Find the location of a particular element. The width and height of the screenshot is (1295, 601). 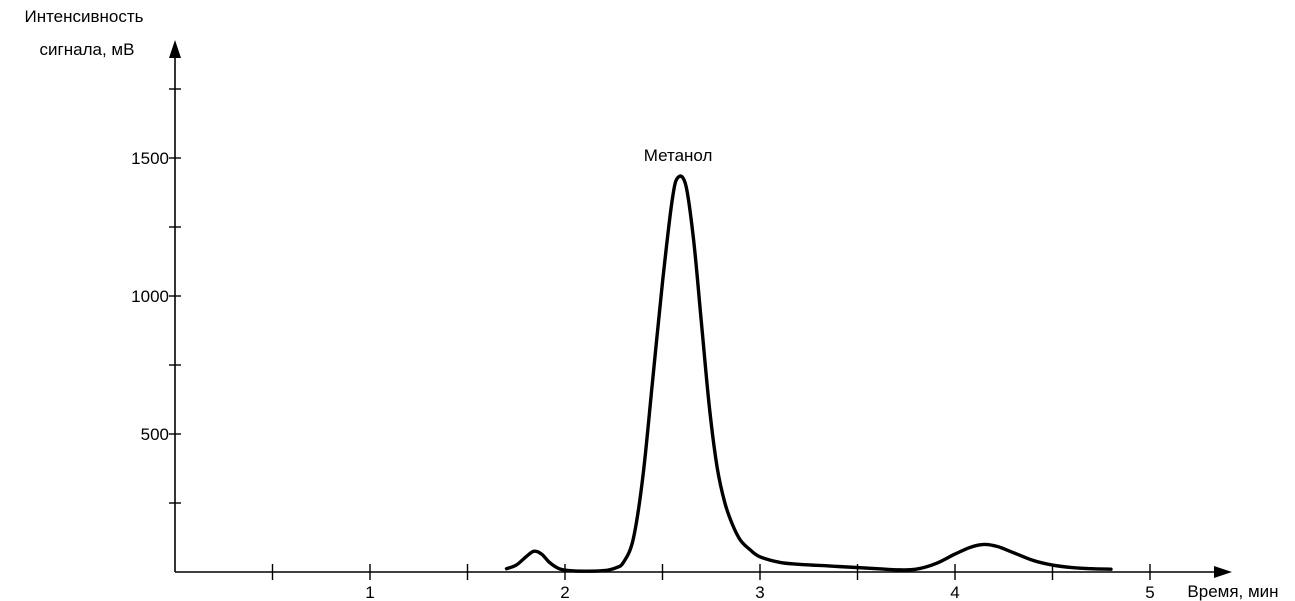

y-axis-arrowhead is located at coordinates (175, 49).